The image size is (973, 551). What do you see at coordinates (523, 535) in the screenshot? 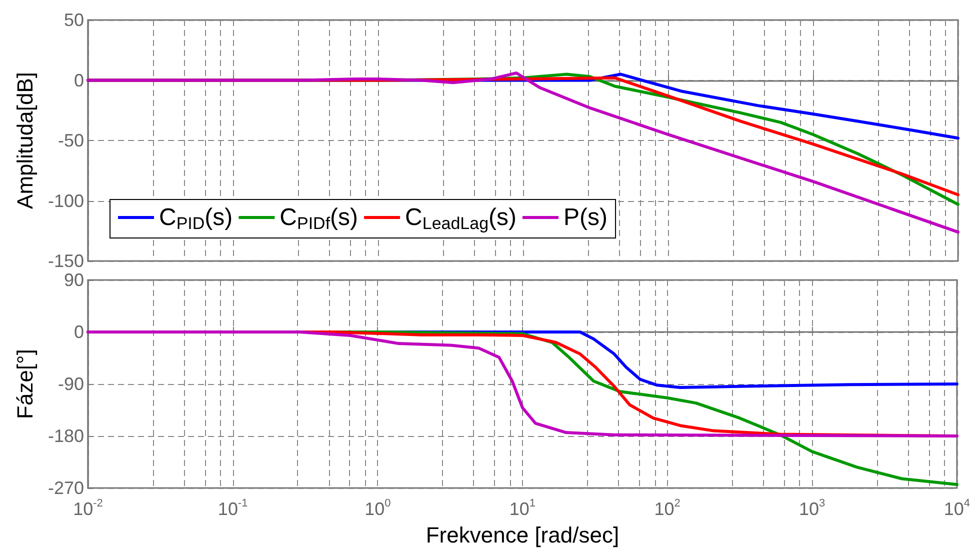
I see `x-axis-title: Frekvence [rad/sec]` at bounding box center [523, 535].